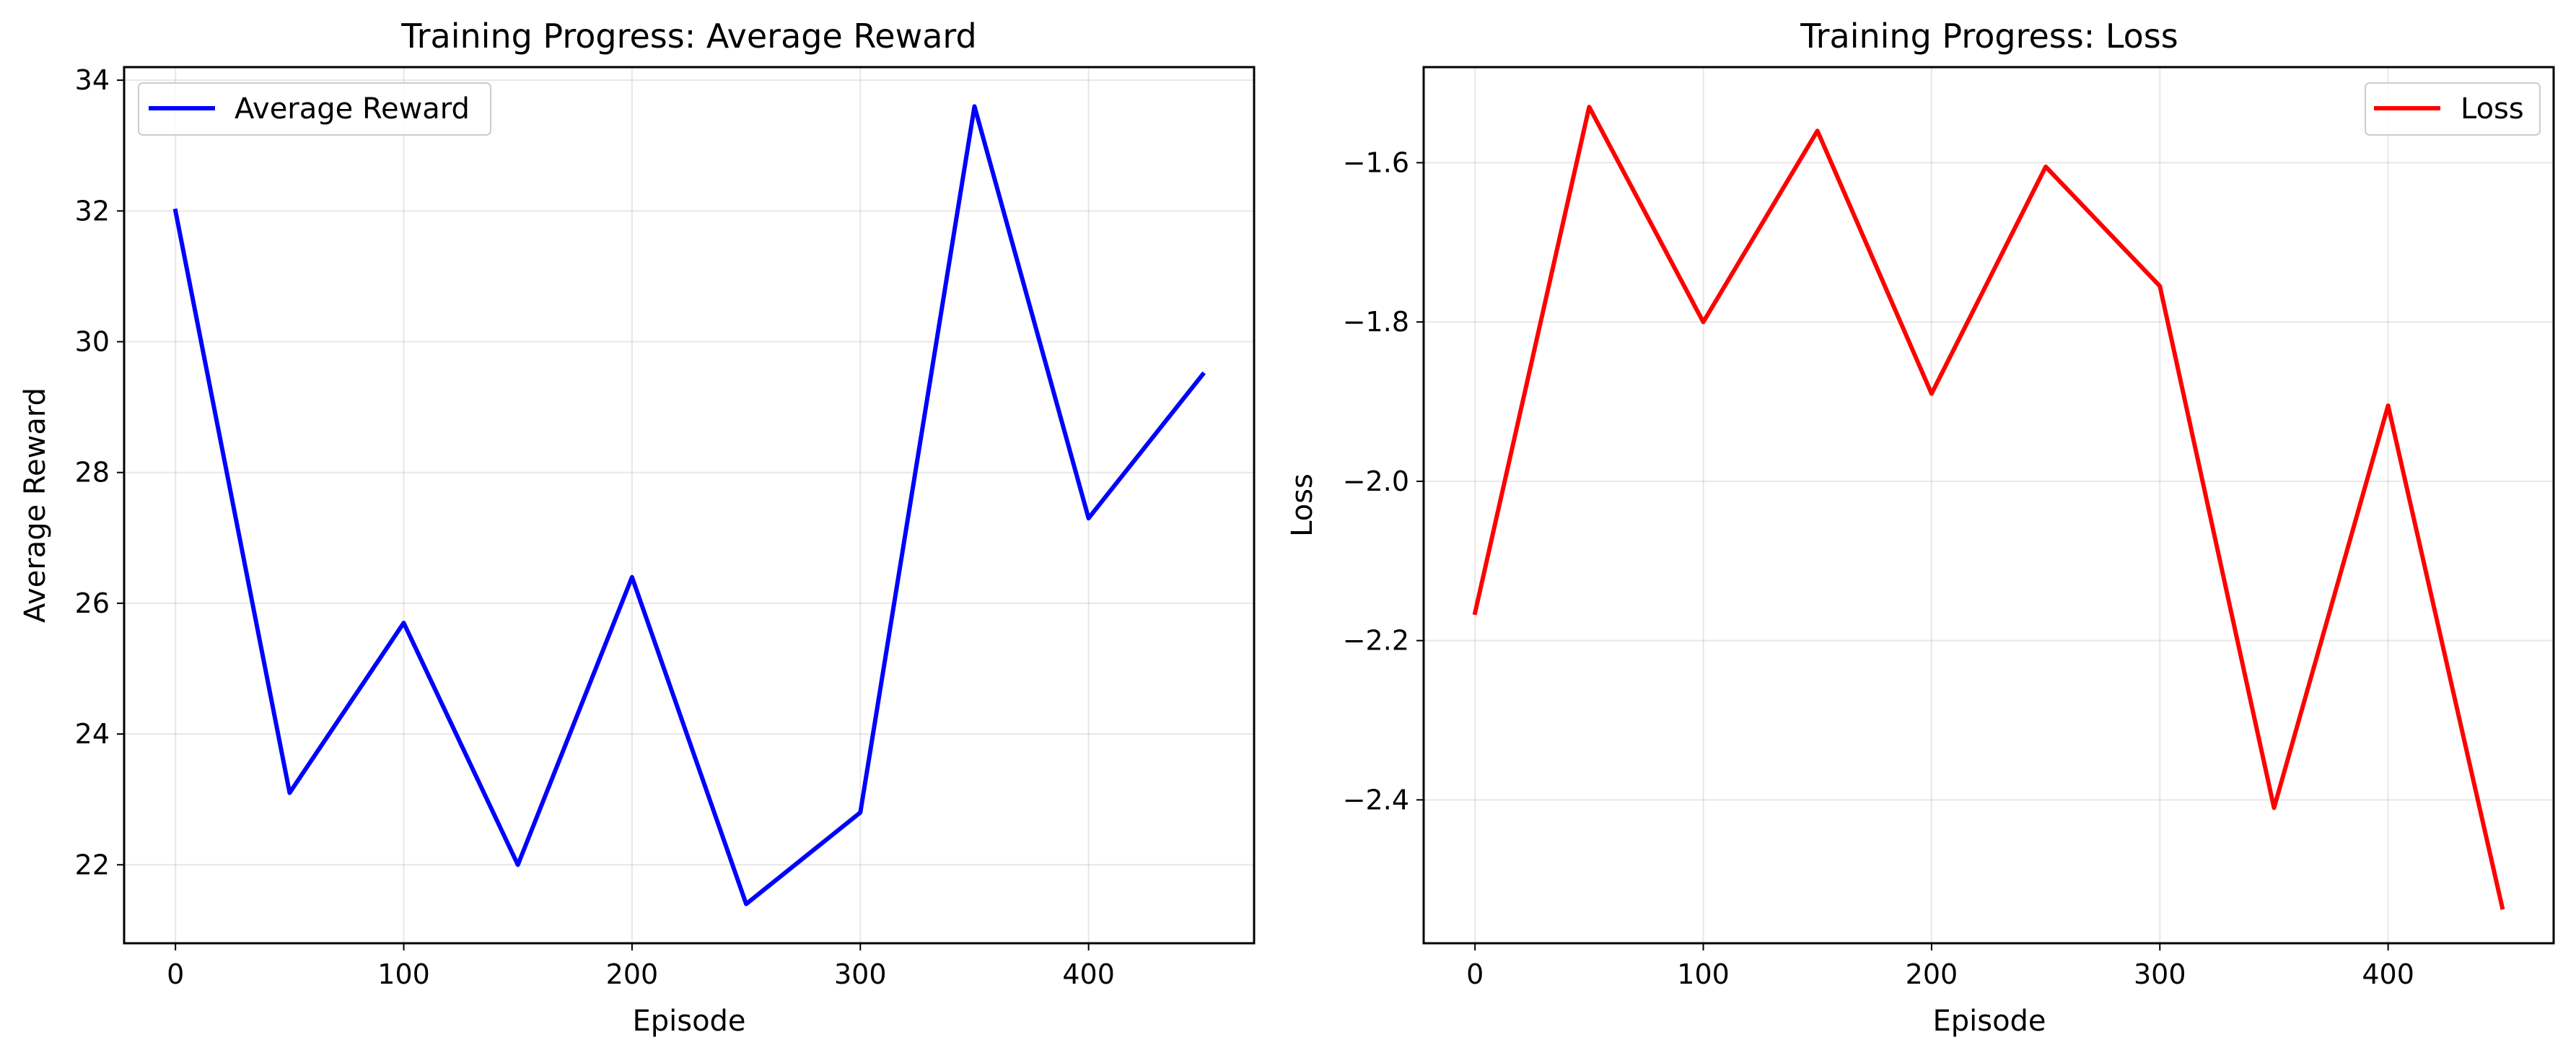  I want to click on y-axis-label: Average Reward, so click(35, 505).